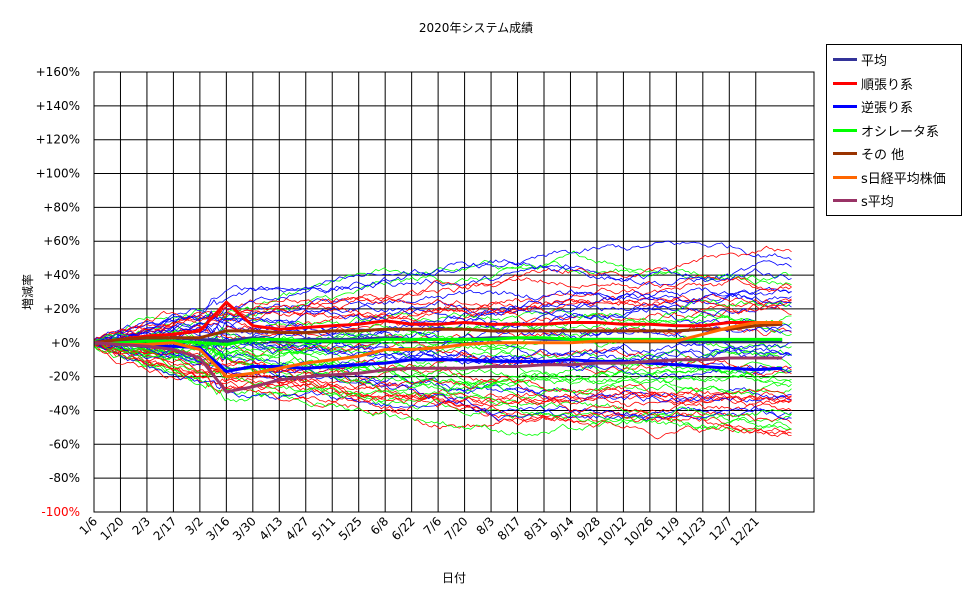  What do you see at coordinates (61, 275) in the screenshot?
I see `y-tick-label: +40%` at bounding box center [61, 275].